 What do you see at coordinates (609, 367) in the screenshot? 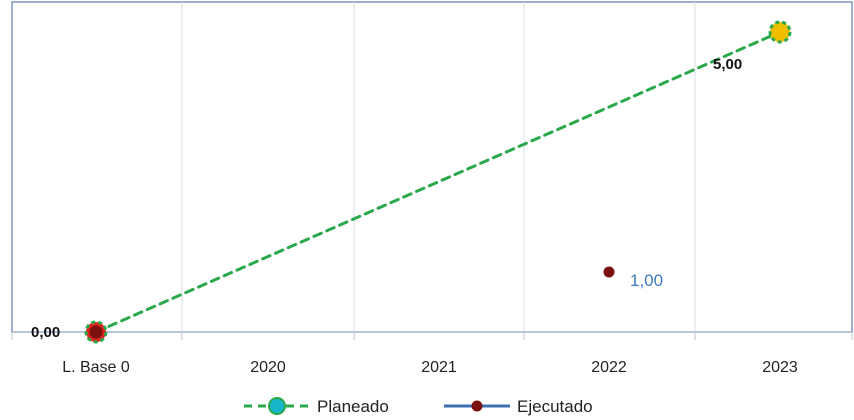
I see `x-tick-label-3: 2022` at bounding box center [609, 367].